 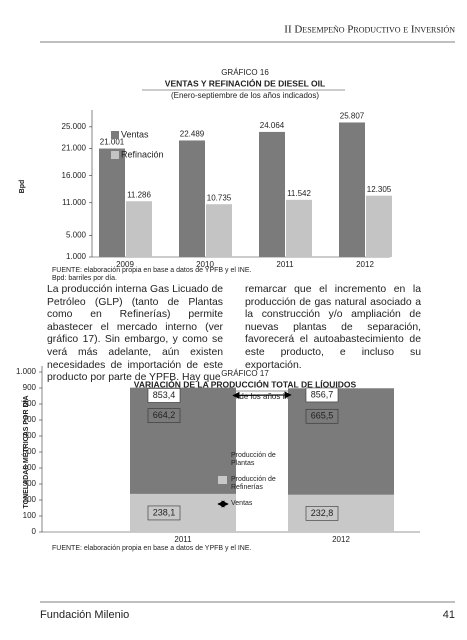 I want to click on value-label: 24.064, so click(x=272, y=125).